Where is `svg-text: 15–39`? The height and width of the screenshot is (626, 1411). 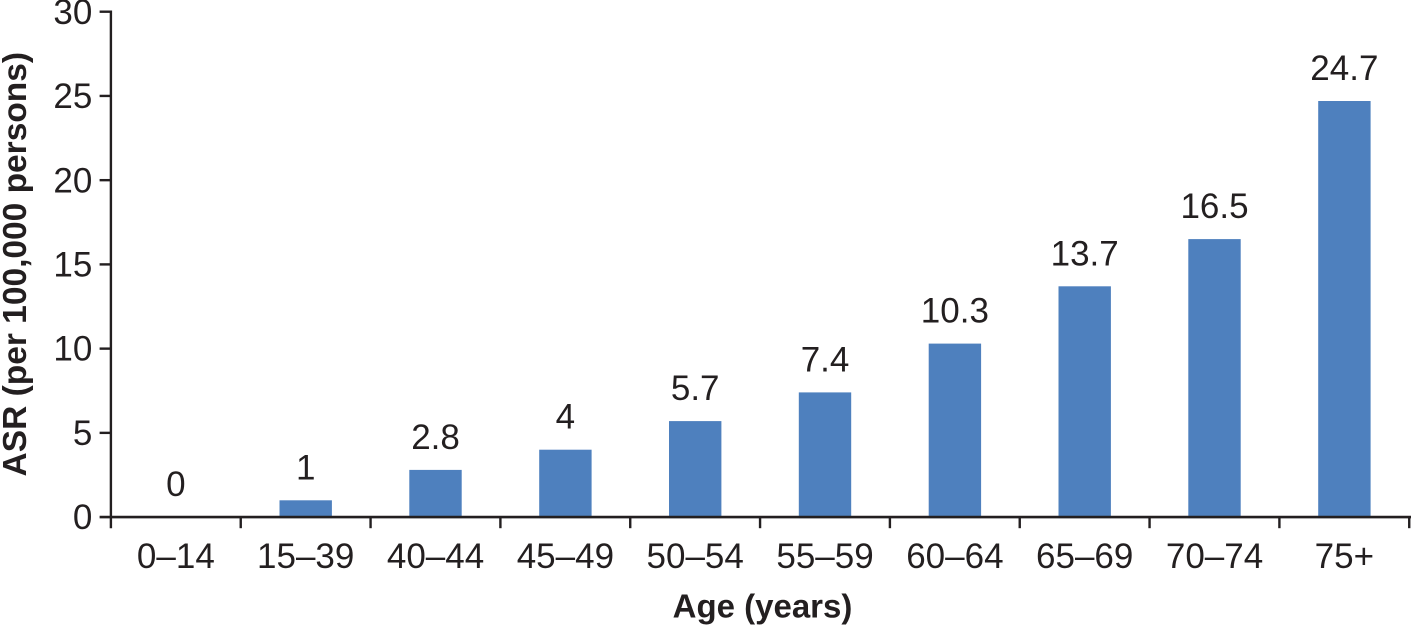
svg-text: 15–39 is located at coordinates (305, 556).